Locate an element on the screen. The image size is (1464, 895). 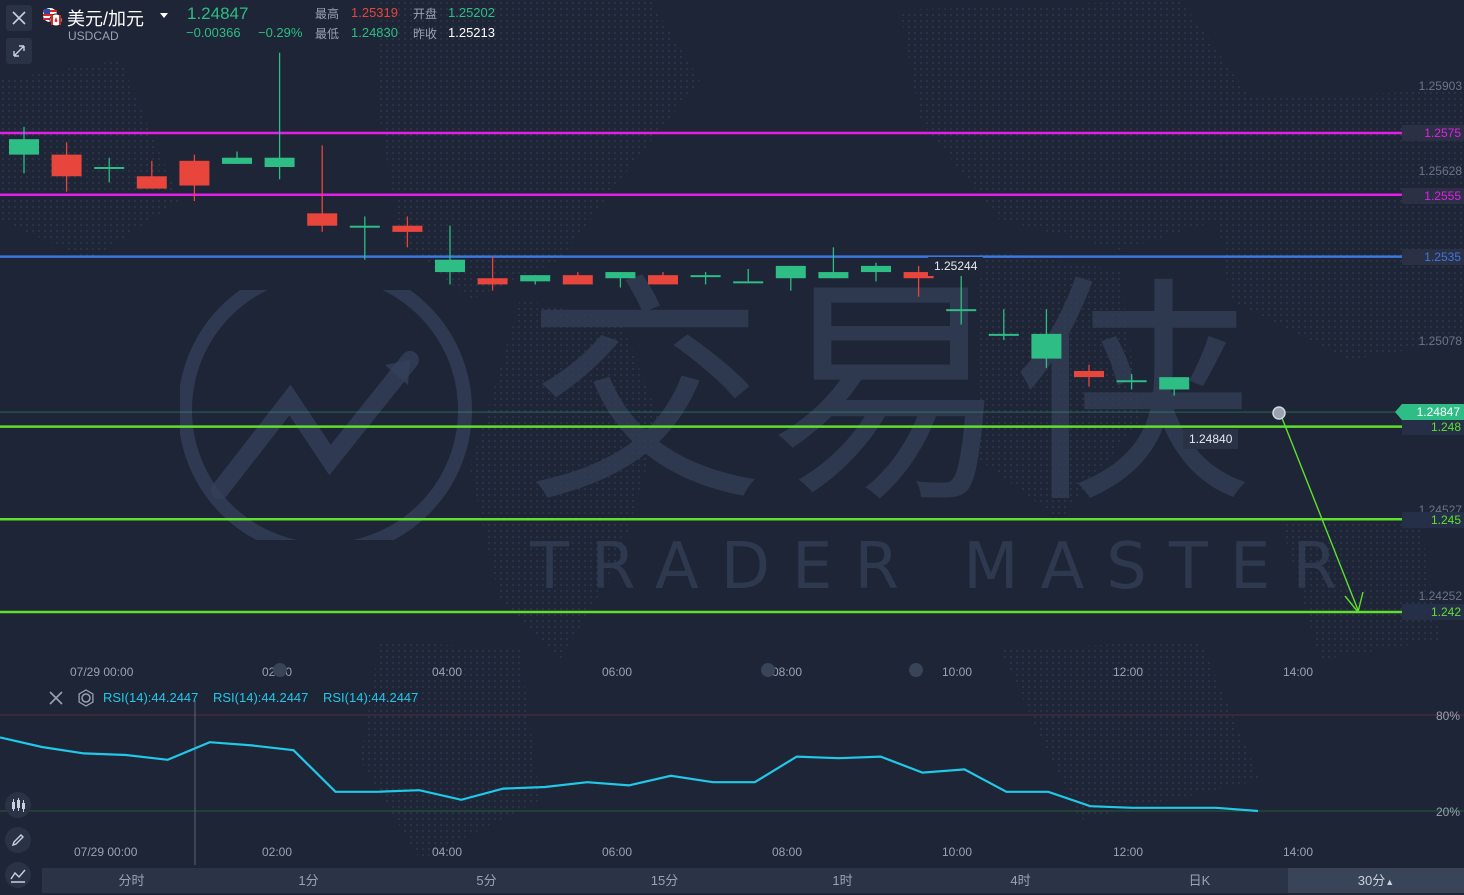
timeframe-5m: 5分 is located at coordinates (486, 880).